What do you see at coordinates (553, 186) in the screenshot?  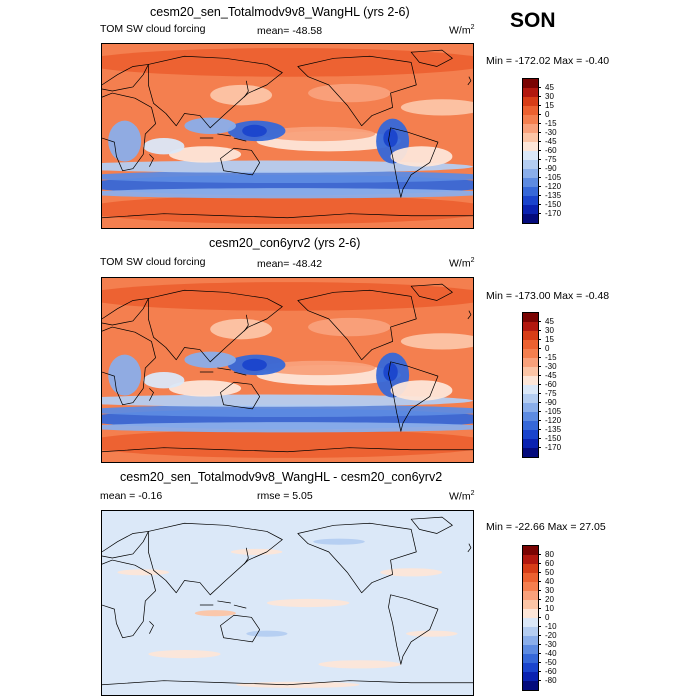 I see `colorbar-tick-label: -120` at bounding box center [553, 186].